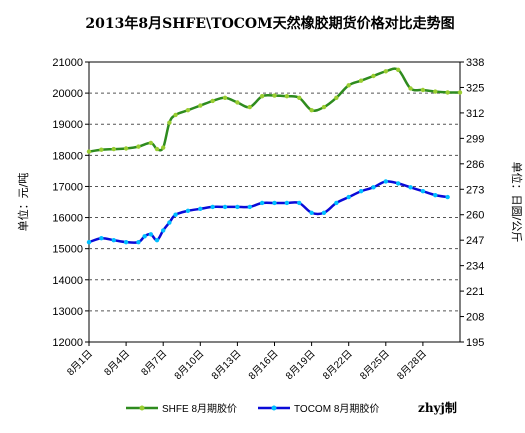  What do you see at coordinates (475, 114) in the screenshot?
I see `right-tick-label: 312` at bounding box center [475, 114].